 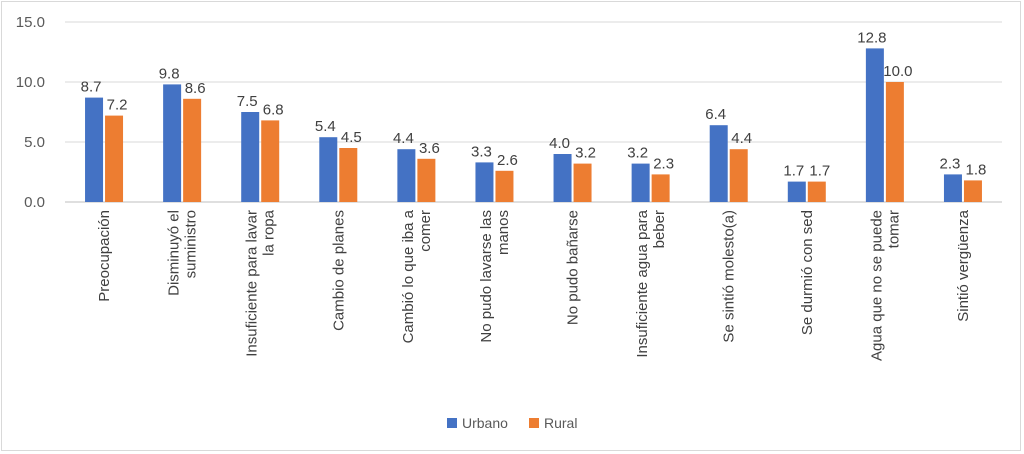 I want to click on data-label-urbano: 4.4, so click(x=403, y=138).